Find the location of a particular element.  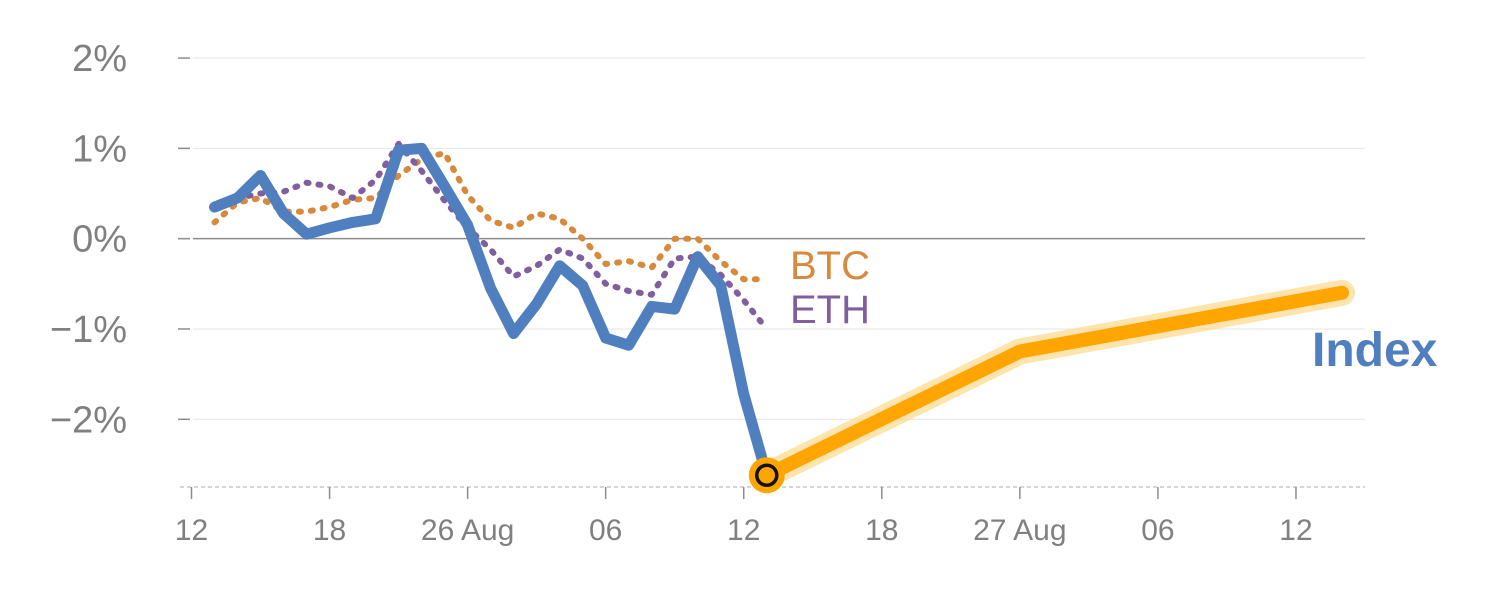

series-line-btc is located at coordinates (490, 216).